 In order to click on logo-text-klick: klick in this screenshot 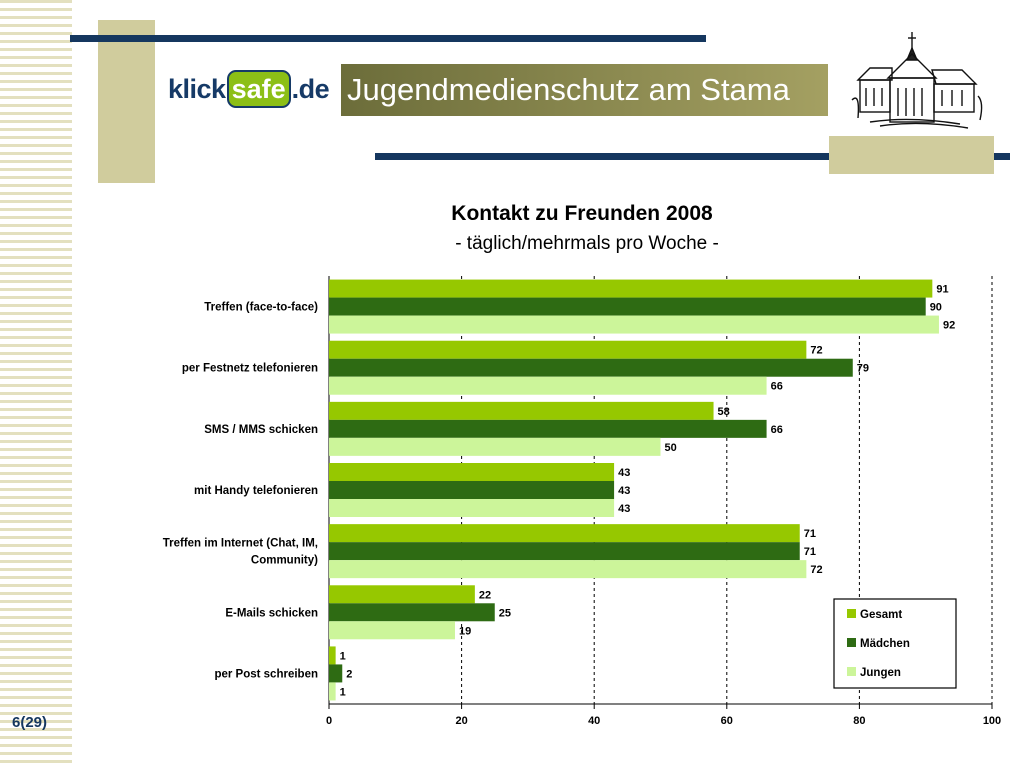, I will do `click(197, 88)`.